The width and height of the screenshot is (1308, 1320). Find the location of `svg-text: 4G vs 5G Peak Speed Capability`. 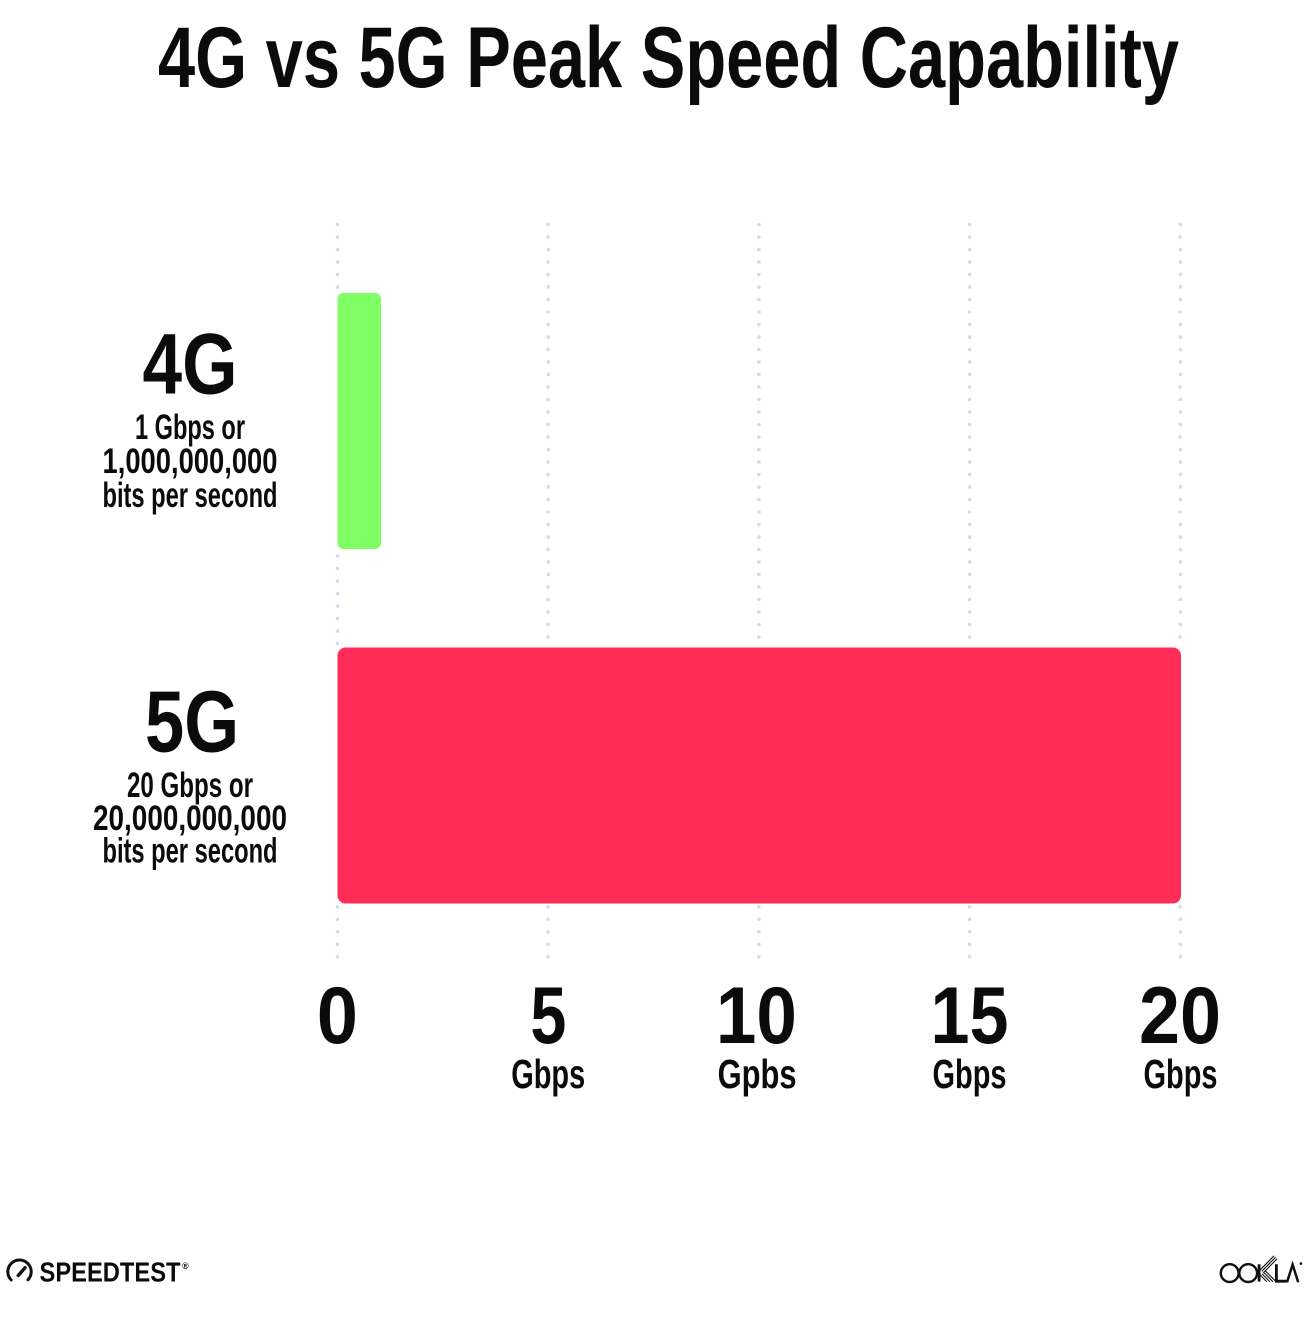

svg-text: 4G vs 5G Peak Speed Capability is located at coordinates (668, 58).